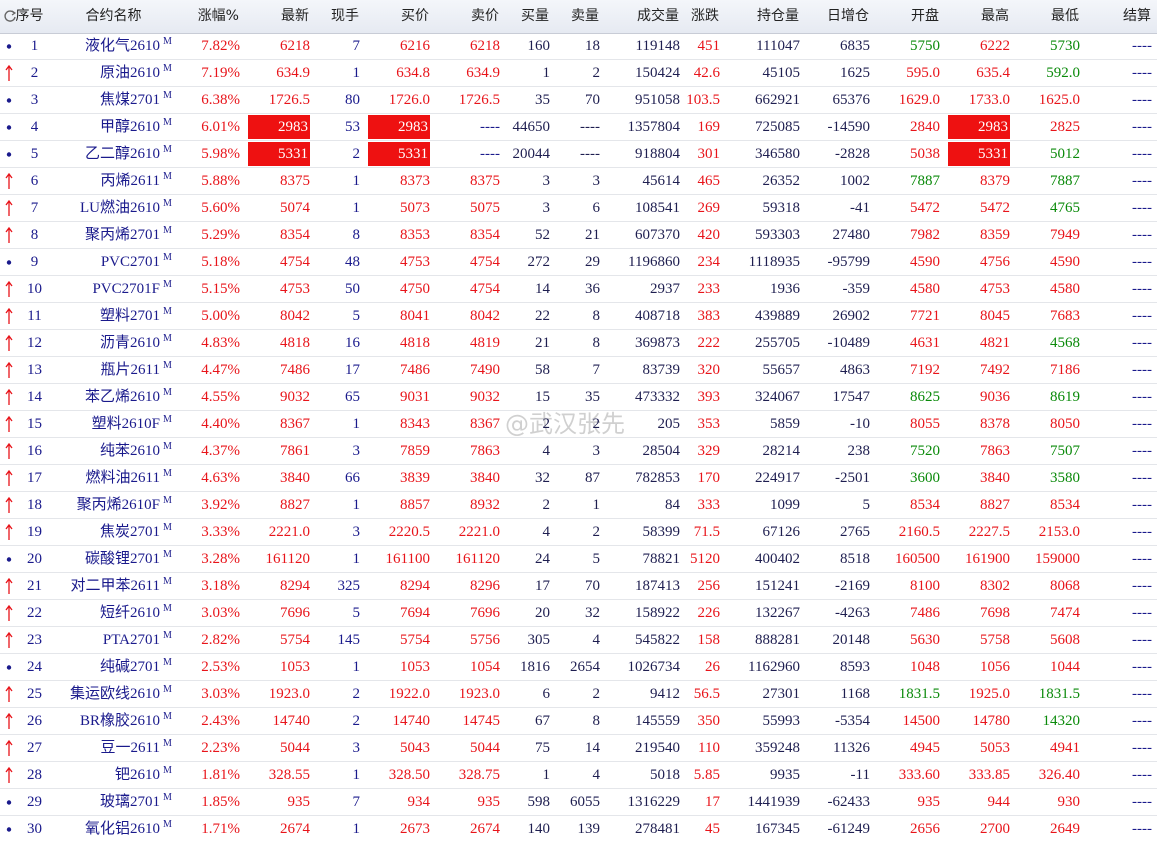  I want to click on column-header: 结算, so click(1137, 16).